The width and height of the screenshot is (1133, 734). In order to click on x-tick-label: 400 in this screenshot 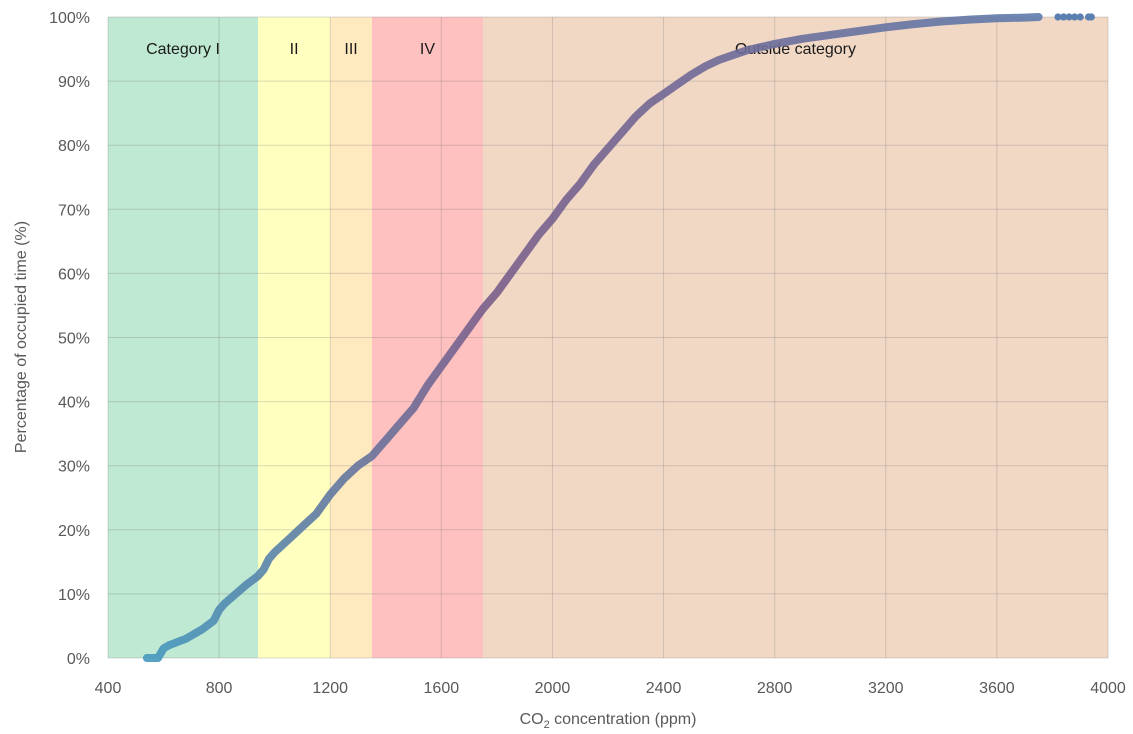, I will do `click(108, 688)`.